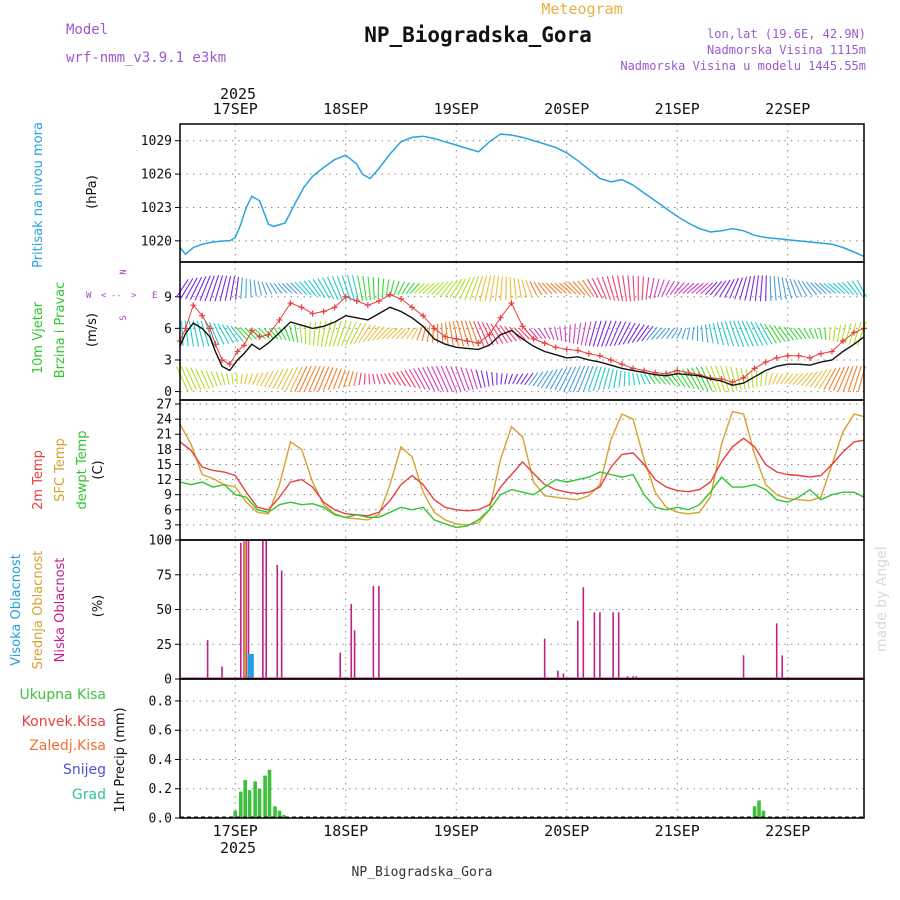 This screenshot has width=900, height=900. Describe the element at coordinates (98, 606) in the screenshot. I see `cloud-unit: (%)` at that location.